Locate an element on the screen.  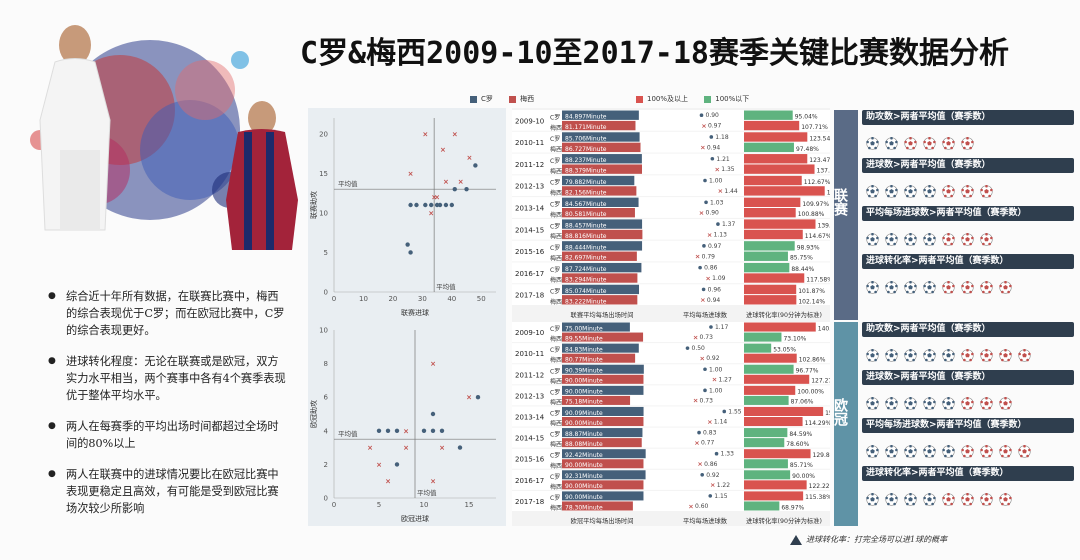
minutes-label: 79.882Minute is located at coordinates (586, 182).